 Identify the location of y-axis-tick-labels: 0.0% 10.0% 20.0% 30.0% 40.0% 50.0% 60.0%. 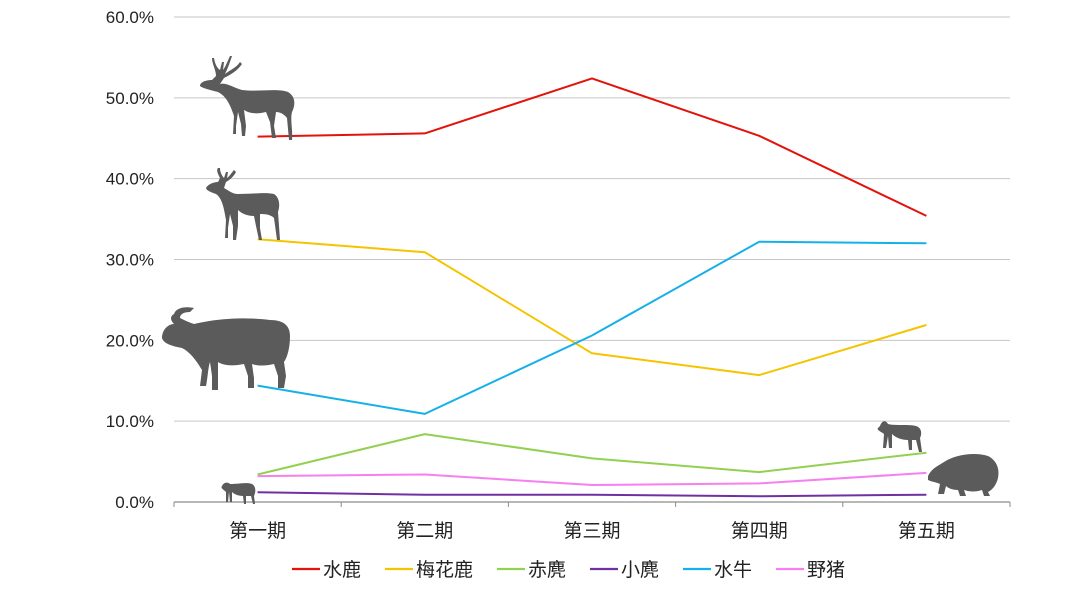
(130, 260).